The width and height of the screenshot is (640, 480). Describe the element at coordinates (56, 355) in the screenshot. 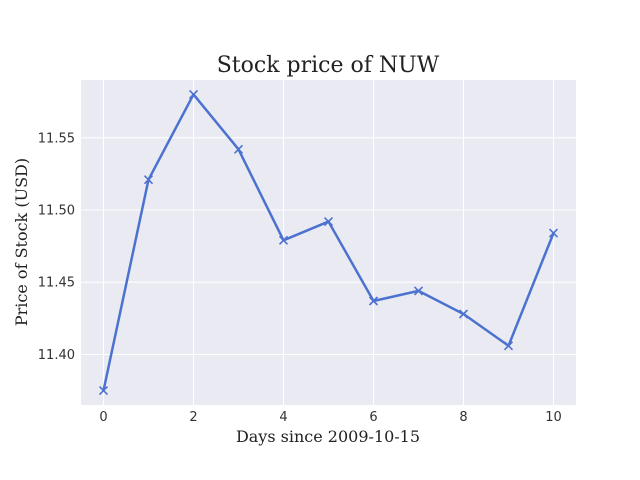

I see `y-tick-label: 11.40` at that location.